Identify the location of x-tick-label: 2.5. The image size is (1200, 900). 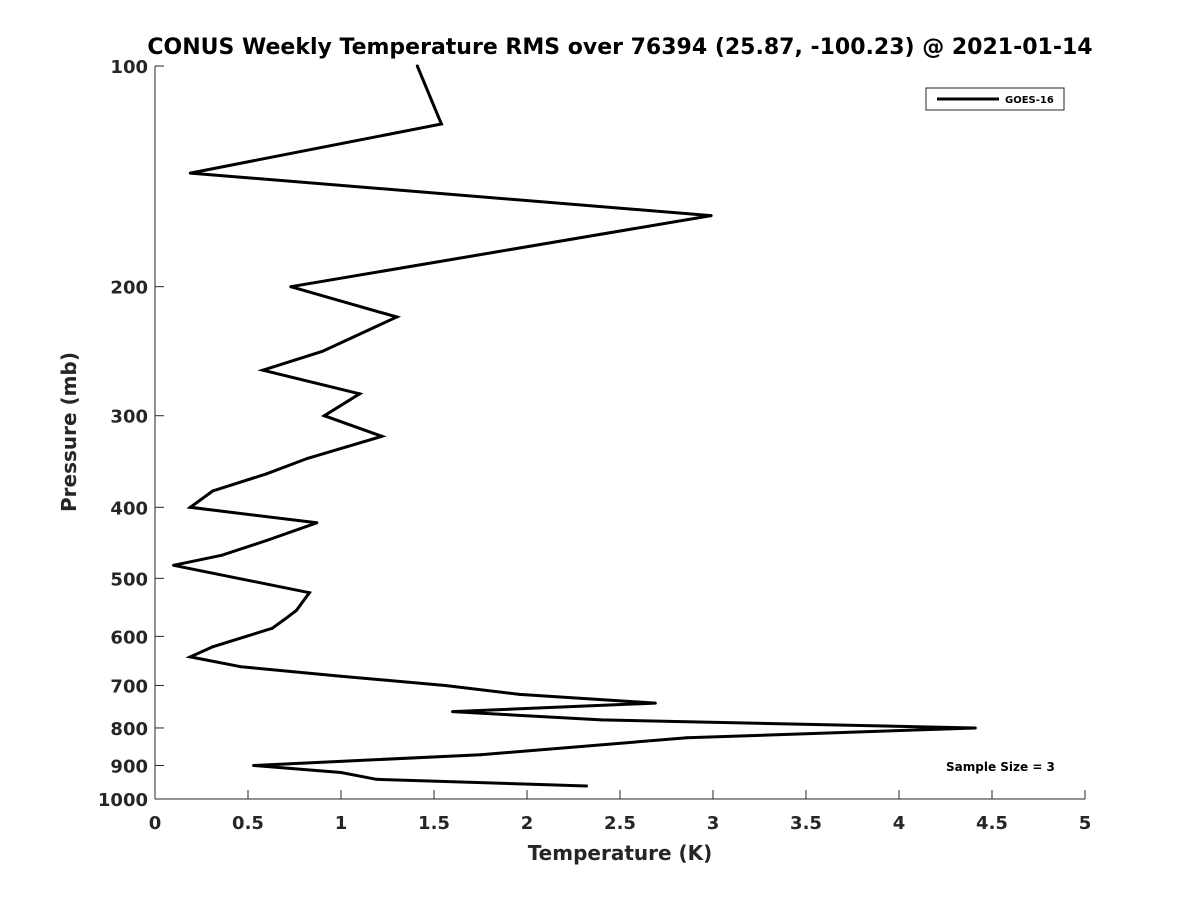
(620, 823).